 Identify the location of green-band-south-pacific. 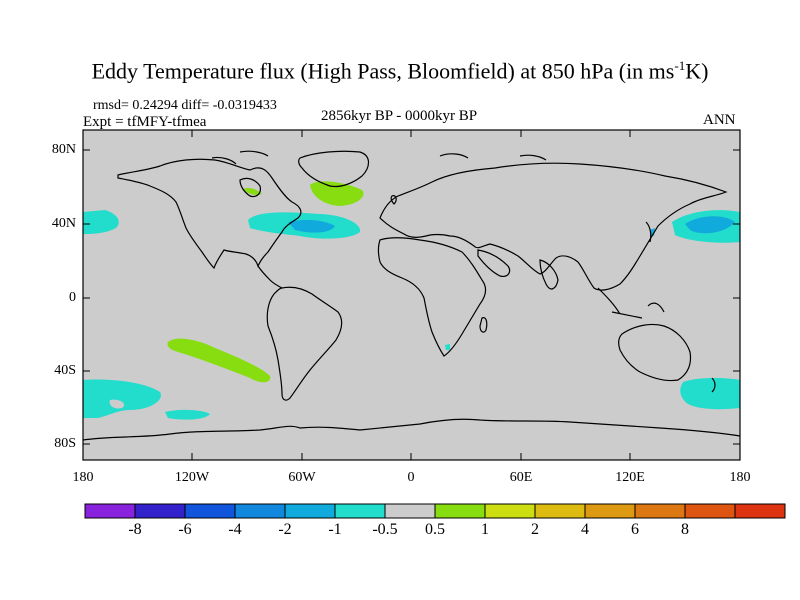
(219, 360).